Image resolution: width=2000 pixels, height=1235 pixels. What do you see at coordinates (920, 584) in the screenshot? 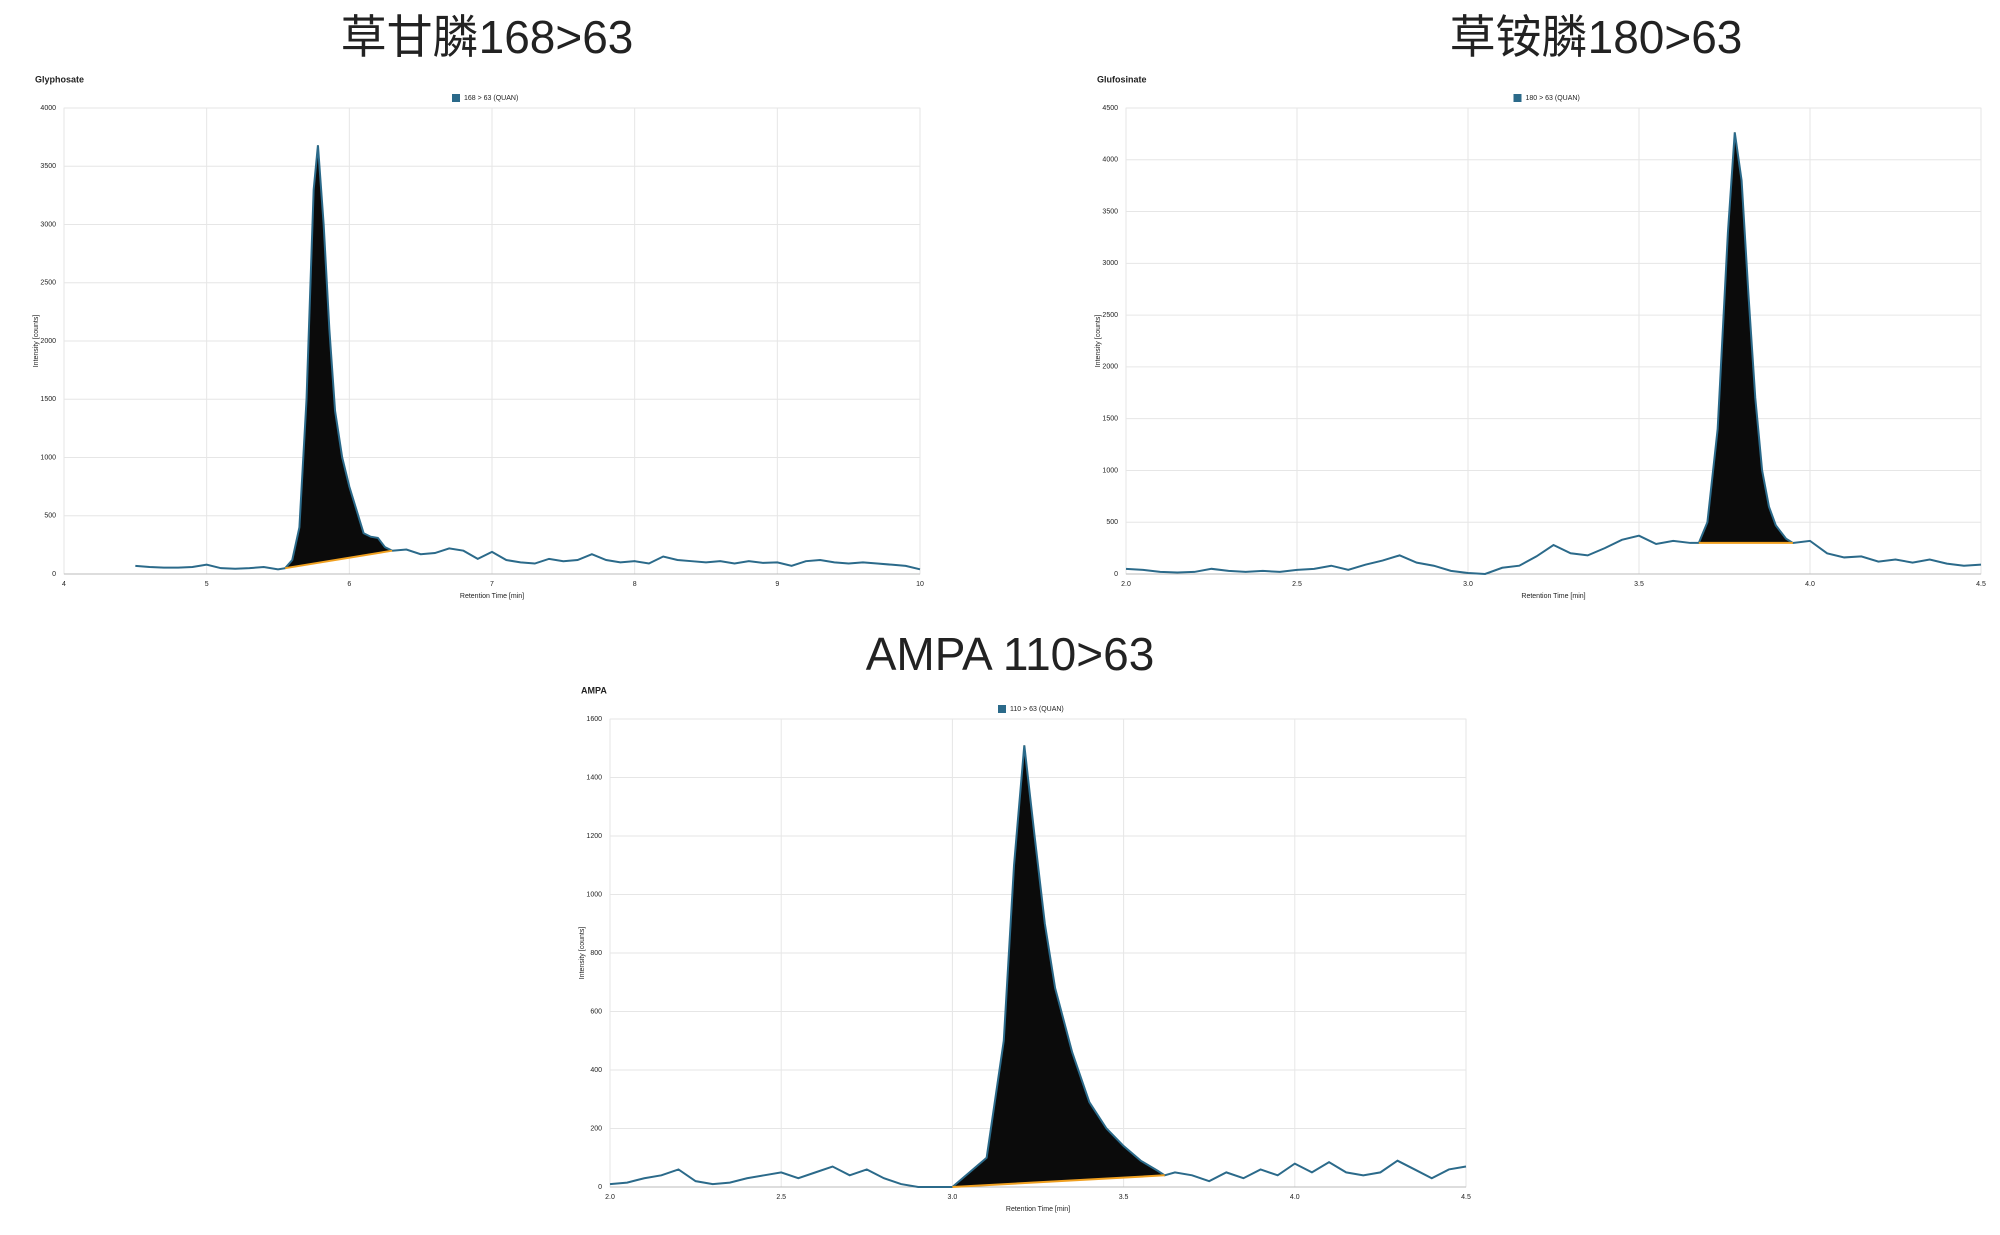
I see `x-tick-label: 10` at bounding box center [920, 584].